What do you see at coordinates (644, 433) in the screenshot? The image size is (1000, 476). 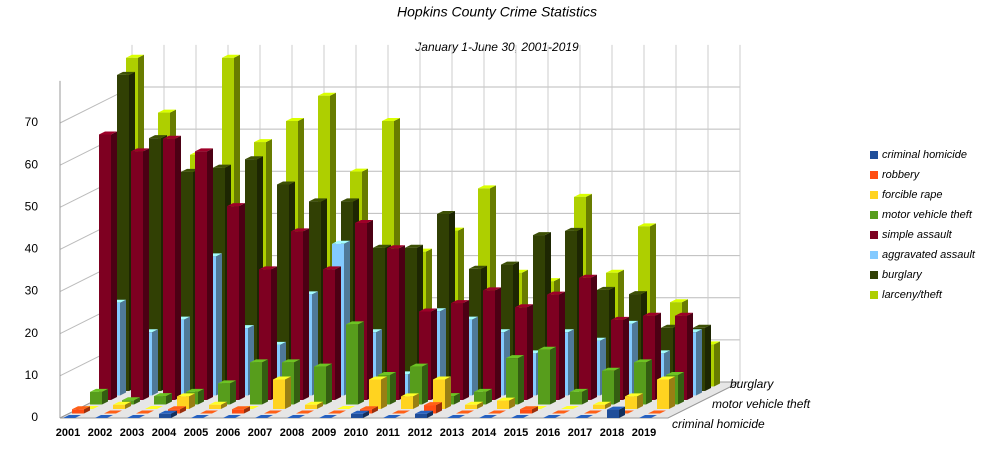 I see `x-tick-label: 2019` at bounding box center [644, 433].